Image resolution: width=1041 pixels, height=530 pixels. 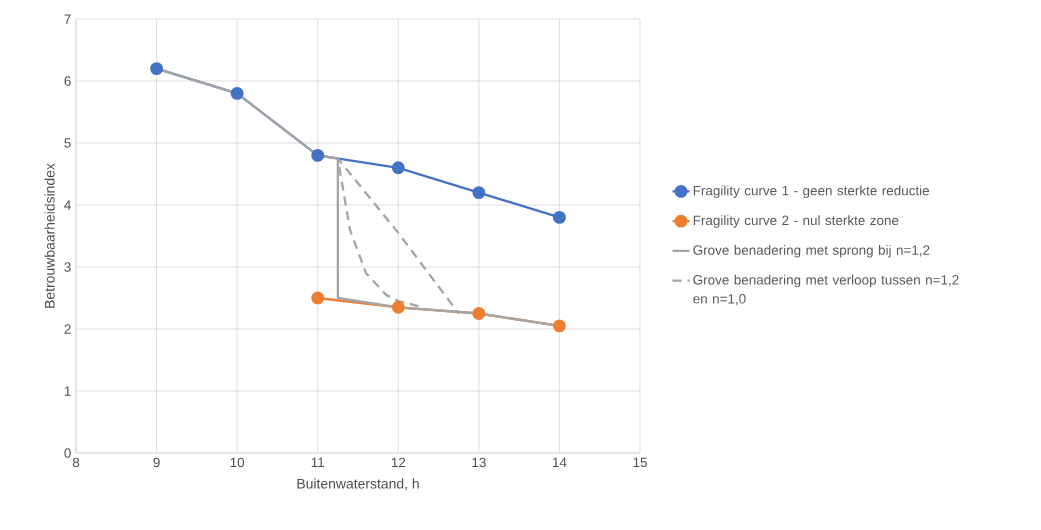 What do you see at coordinates (67, 453) in the screenshot?
I see `y-tick-label: 0` at bounding box center [67, 453].